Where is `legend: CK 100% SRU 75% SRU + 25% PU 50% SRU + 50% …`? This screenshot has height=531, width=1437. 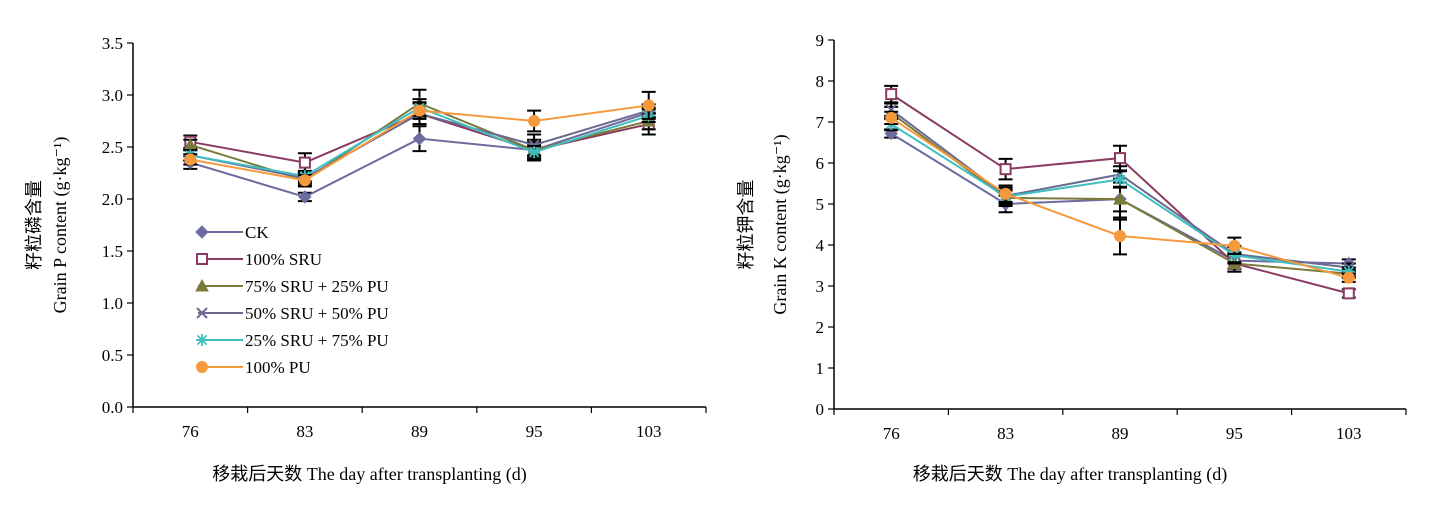
legend: CK 100% SRU 75% SRU + 25% PU 50% SRU + 50% … is located at coordinates (292, 300).